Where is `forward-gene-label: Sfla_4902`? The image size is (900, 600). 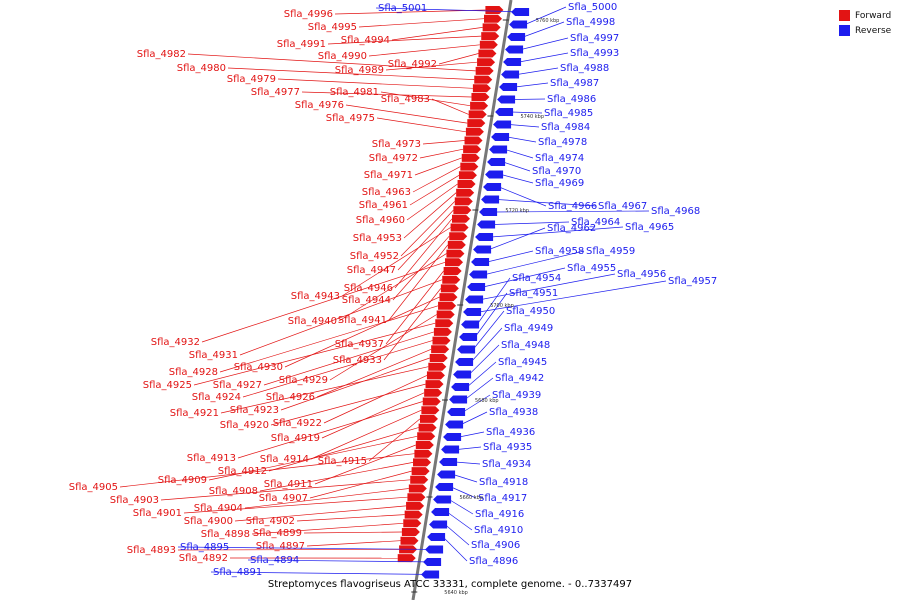 forward-gene-label: Sfla_4902 is located at coordinates (270, 521).